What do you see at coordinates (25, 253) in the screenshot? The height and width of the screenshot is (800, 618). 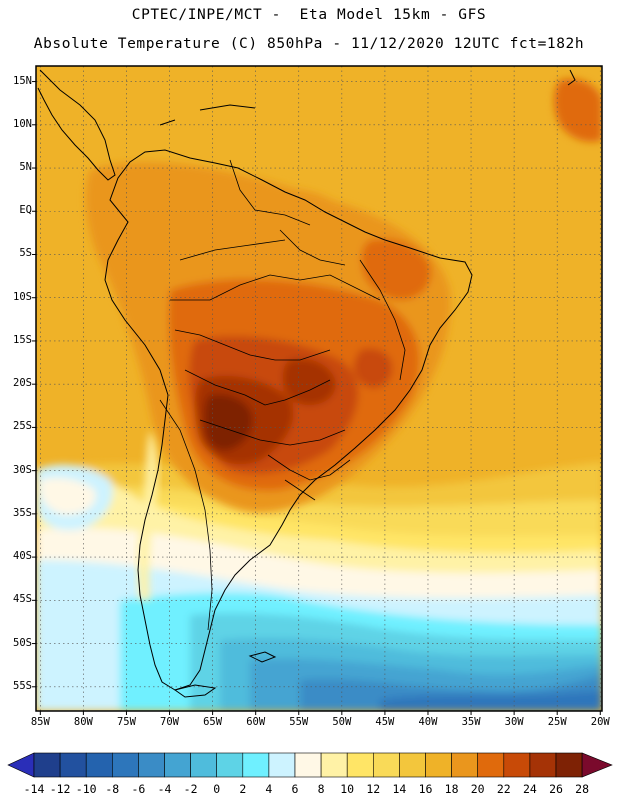 I see `lat-label: 5S` at bounding box center [25, 253].